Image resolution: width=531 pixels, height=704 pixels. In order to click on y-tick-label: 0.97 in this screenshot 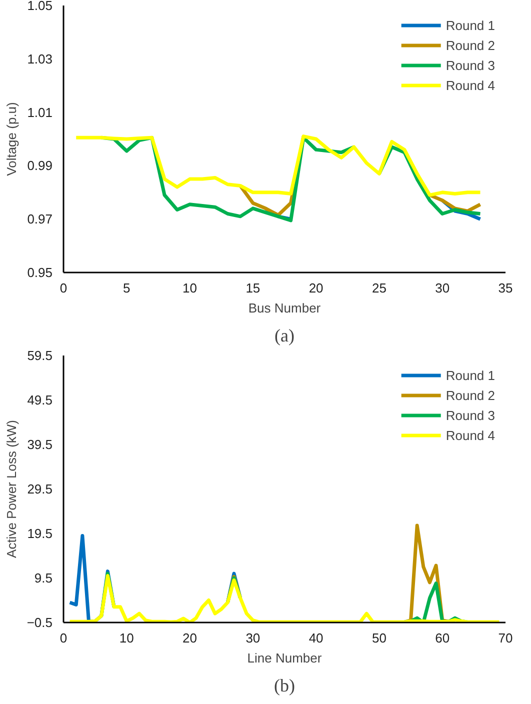, I will do `click(40, 219)`.